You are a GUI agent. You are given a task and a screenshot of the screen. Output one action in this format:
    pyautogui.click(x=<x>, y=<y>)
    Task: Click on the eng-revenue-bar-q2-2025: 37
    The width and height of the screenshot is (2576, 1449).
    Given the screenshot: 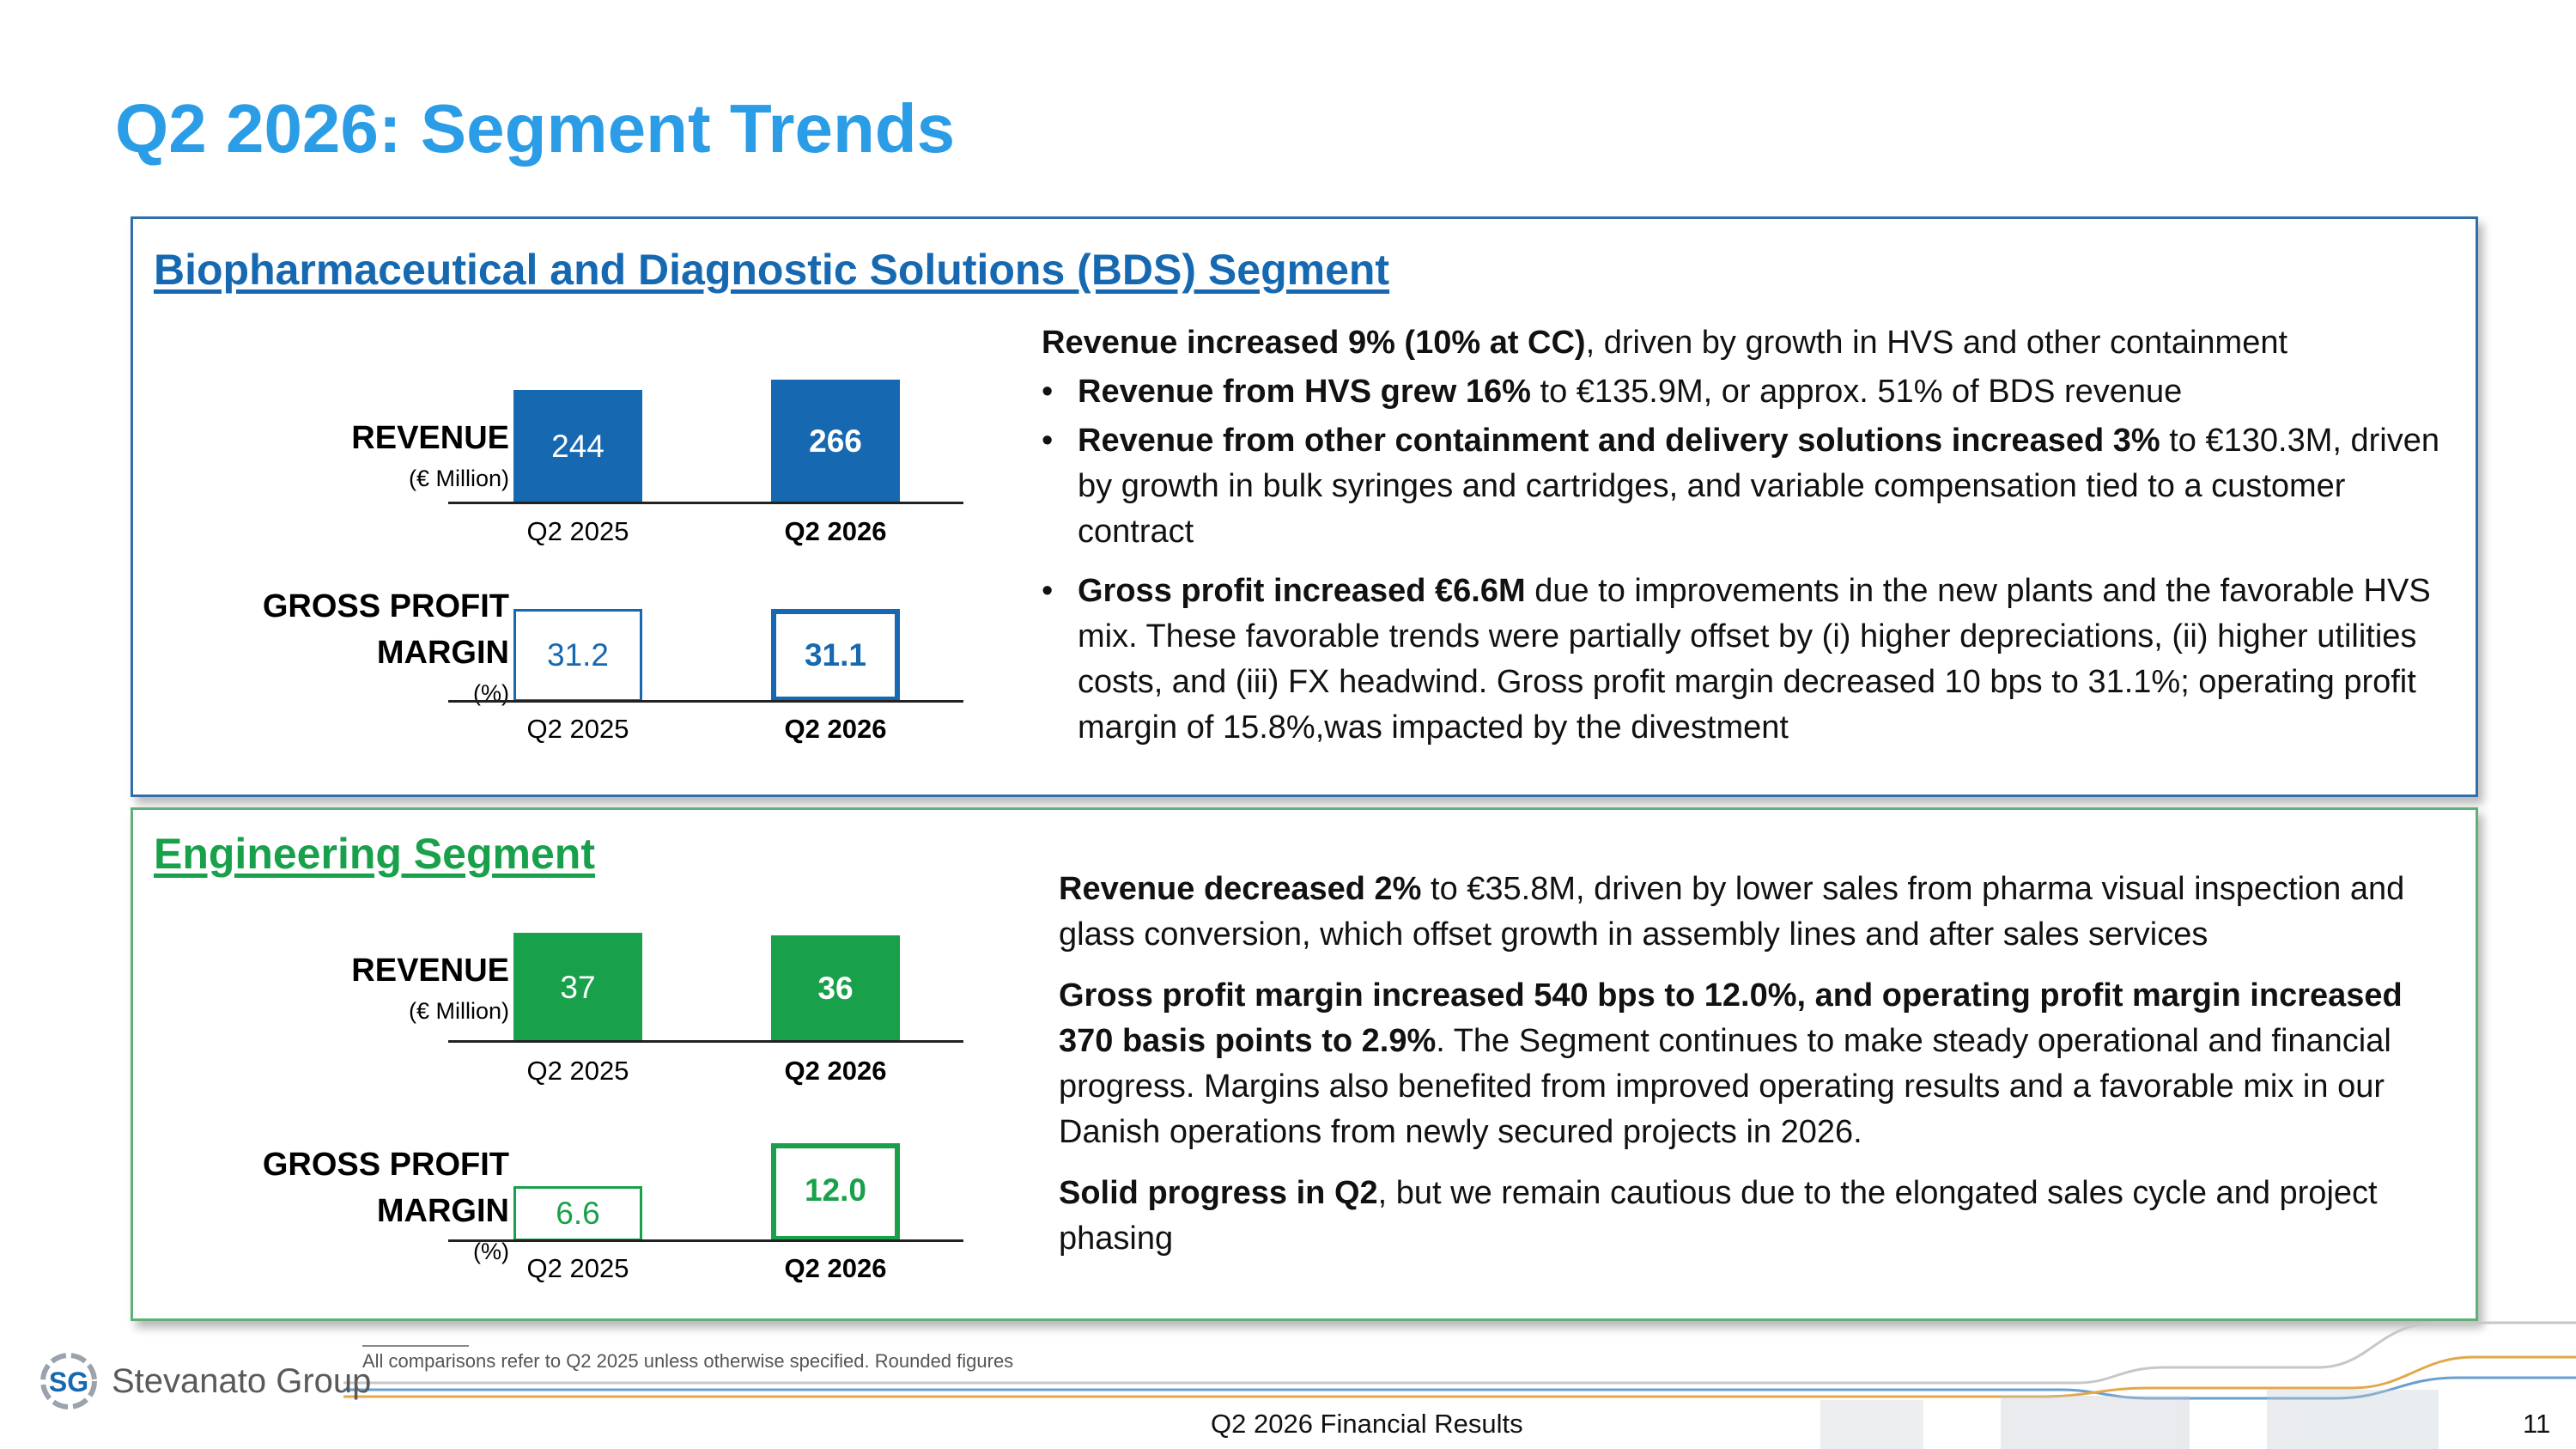 What is the action you would take?
    pyautogui.click(x=577, y=987)
    